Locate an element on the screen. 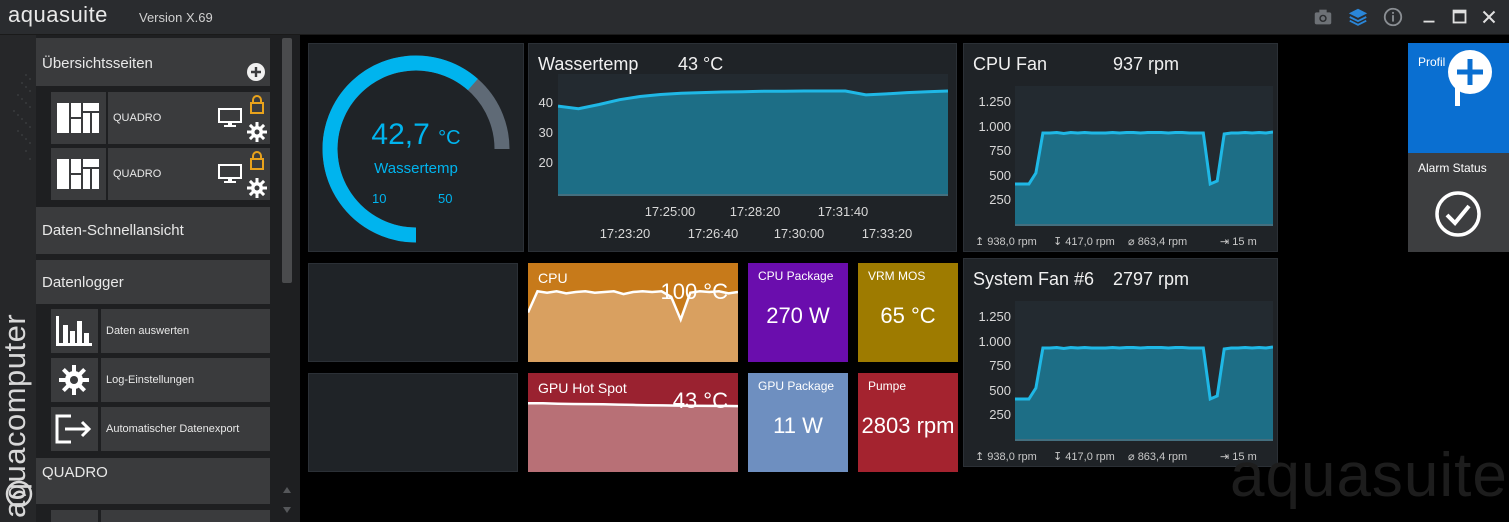 The width and height of the screenshot is (1509, 522). title-bar is located at coordinates (754, 17).